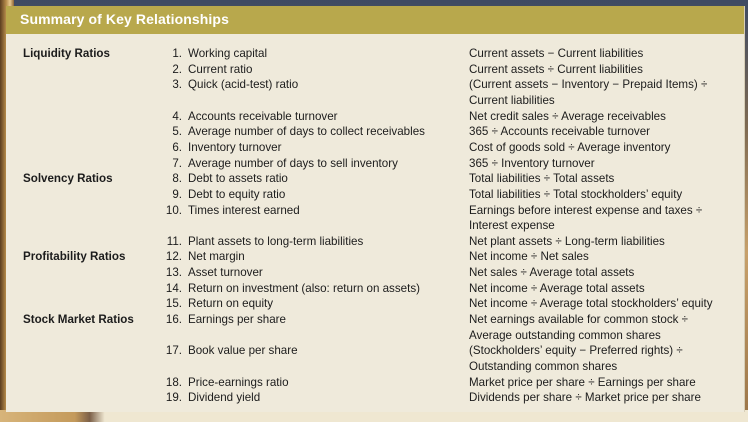  What do you see at coordinates (177, 147) in the screenshot?
I see `ratio-number: 6.` at bounding box center [177, 147].